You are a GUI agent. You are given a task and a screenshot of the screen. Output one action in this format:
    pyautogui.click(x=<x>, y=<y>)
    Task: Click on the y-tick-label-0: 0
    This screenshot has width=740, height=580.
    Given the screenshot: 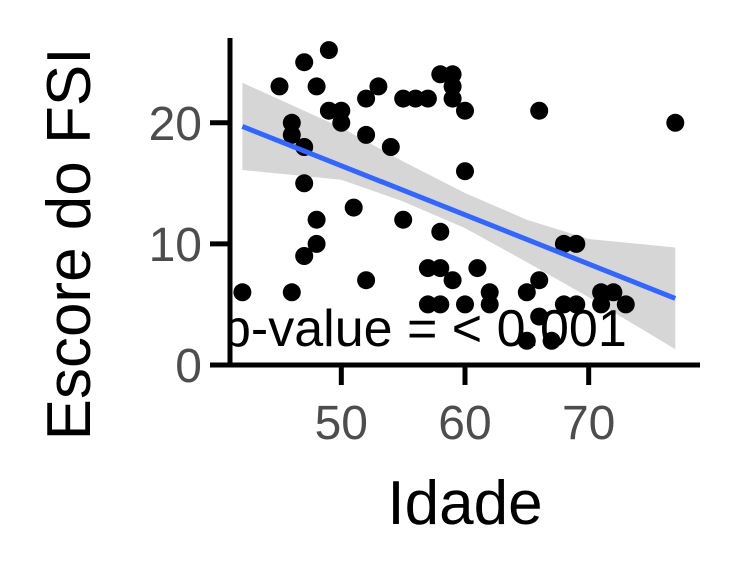 What is the action you would take?
    pyautogui.click(x=188, y=366)
    